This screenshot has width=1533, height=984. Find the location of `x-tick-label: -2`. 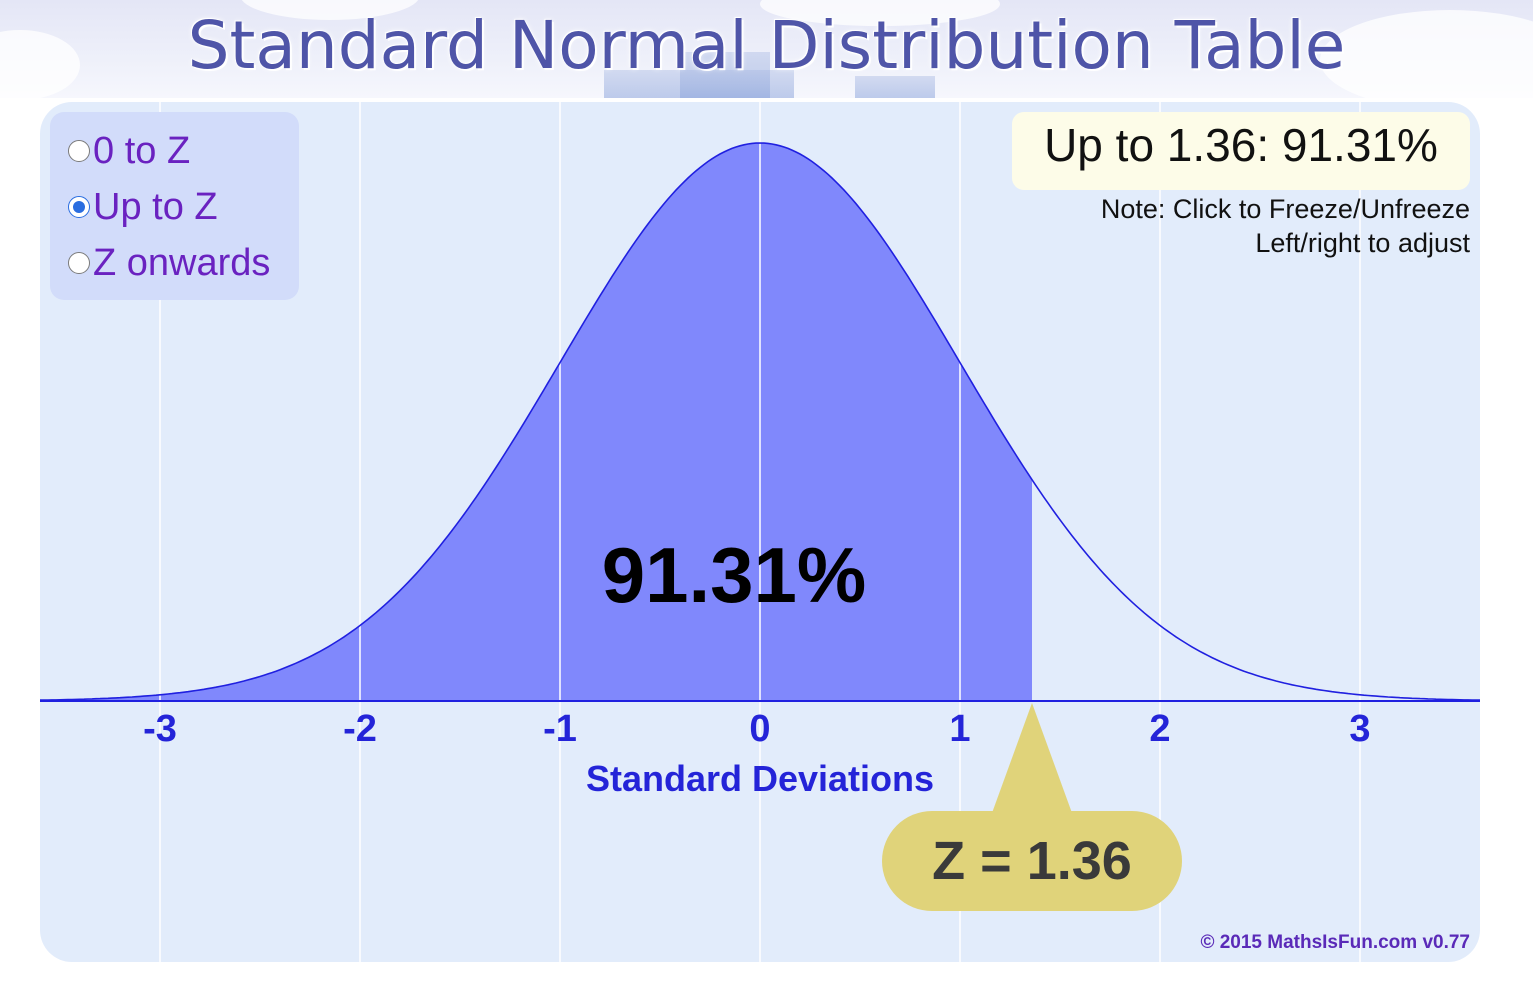

x-tick-label: -2 is located at coordinates (360, 729).